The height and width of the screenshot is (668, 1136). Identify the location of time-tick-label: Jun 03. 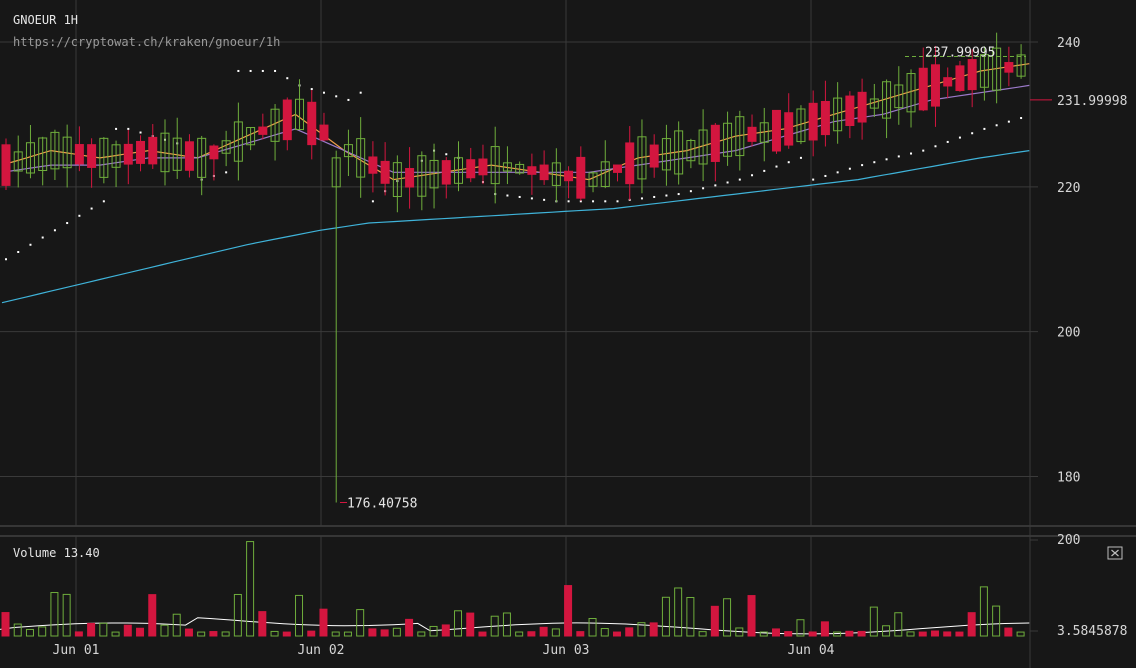
(566, 650).